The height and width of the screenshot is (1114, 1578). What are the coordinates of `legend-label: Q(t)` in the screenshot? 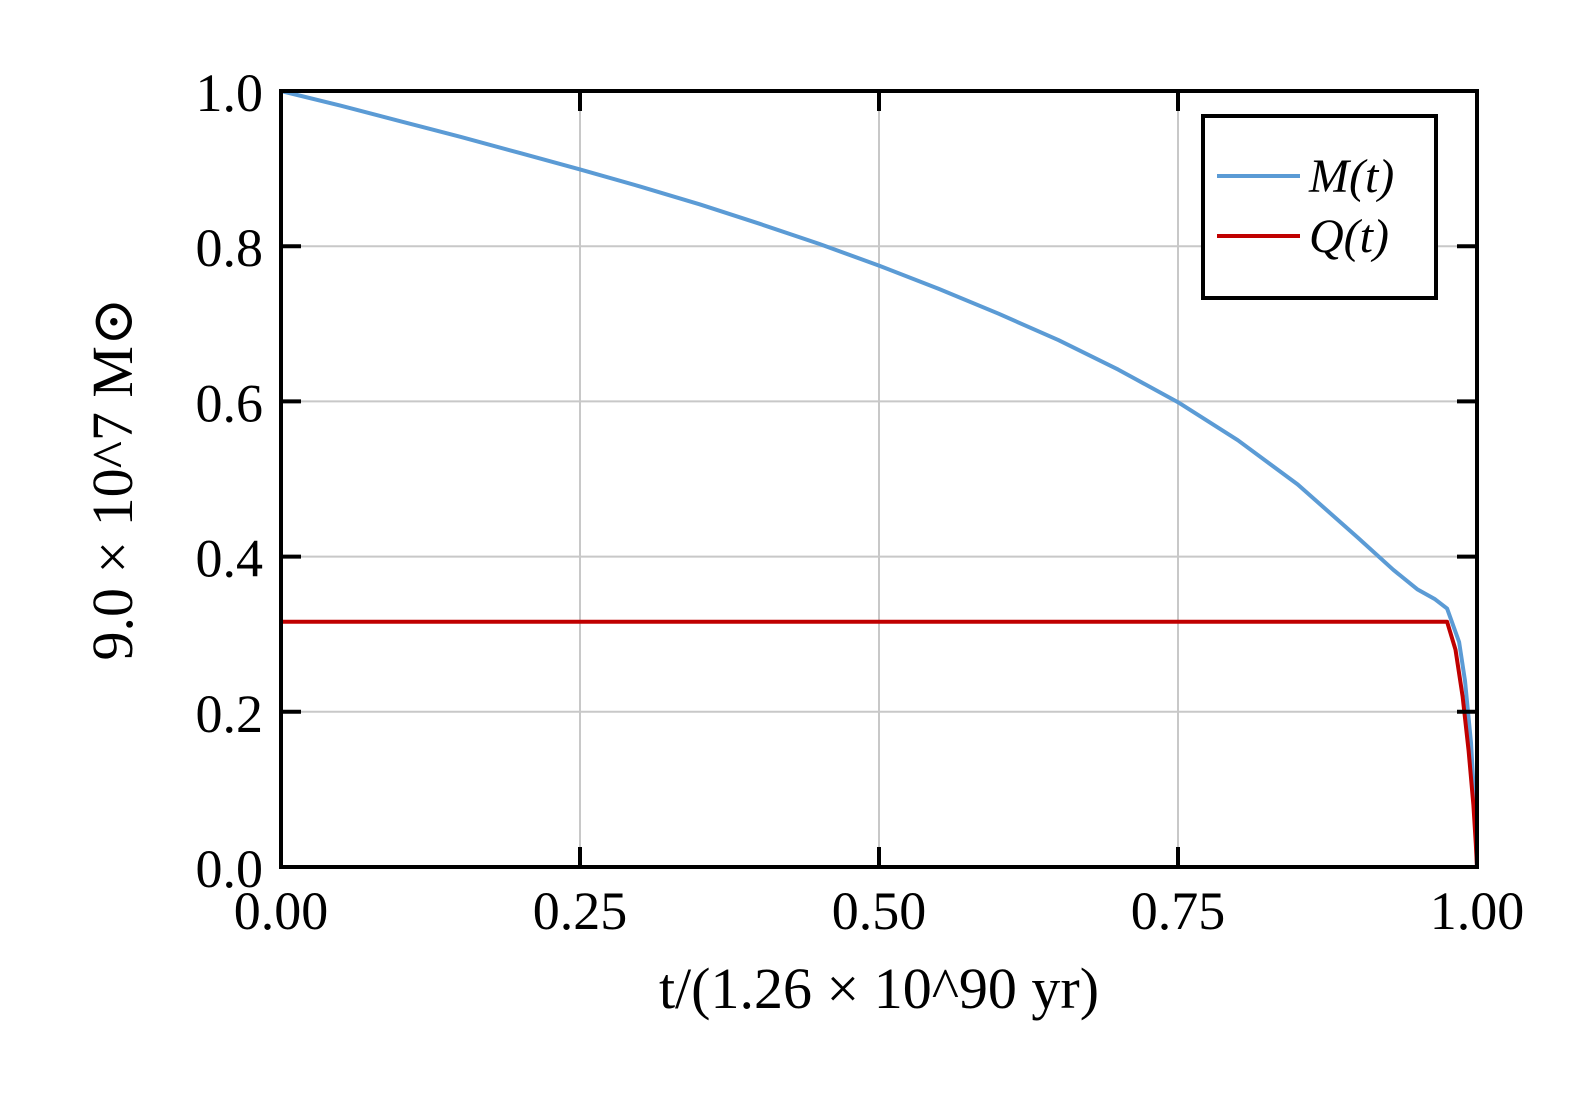 It's located at (1349, 236).